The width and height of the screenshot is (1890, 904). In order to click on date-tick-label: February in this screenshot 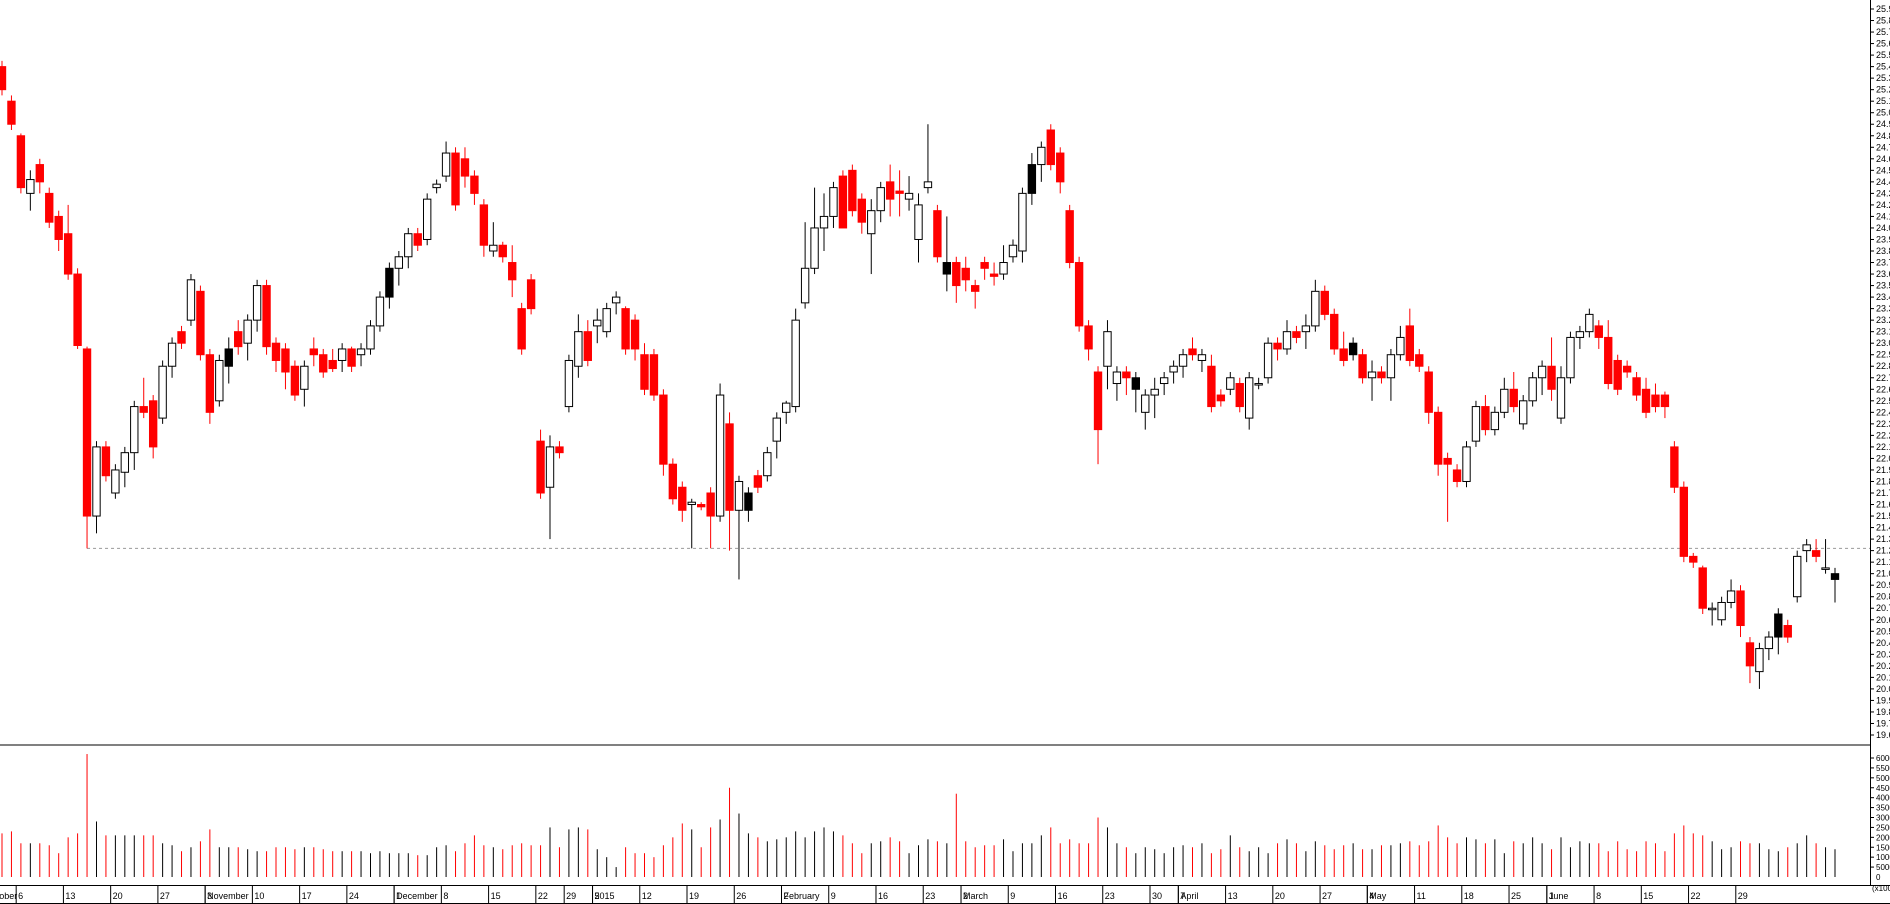, I will do `click(801, 896)`.